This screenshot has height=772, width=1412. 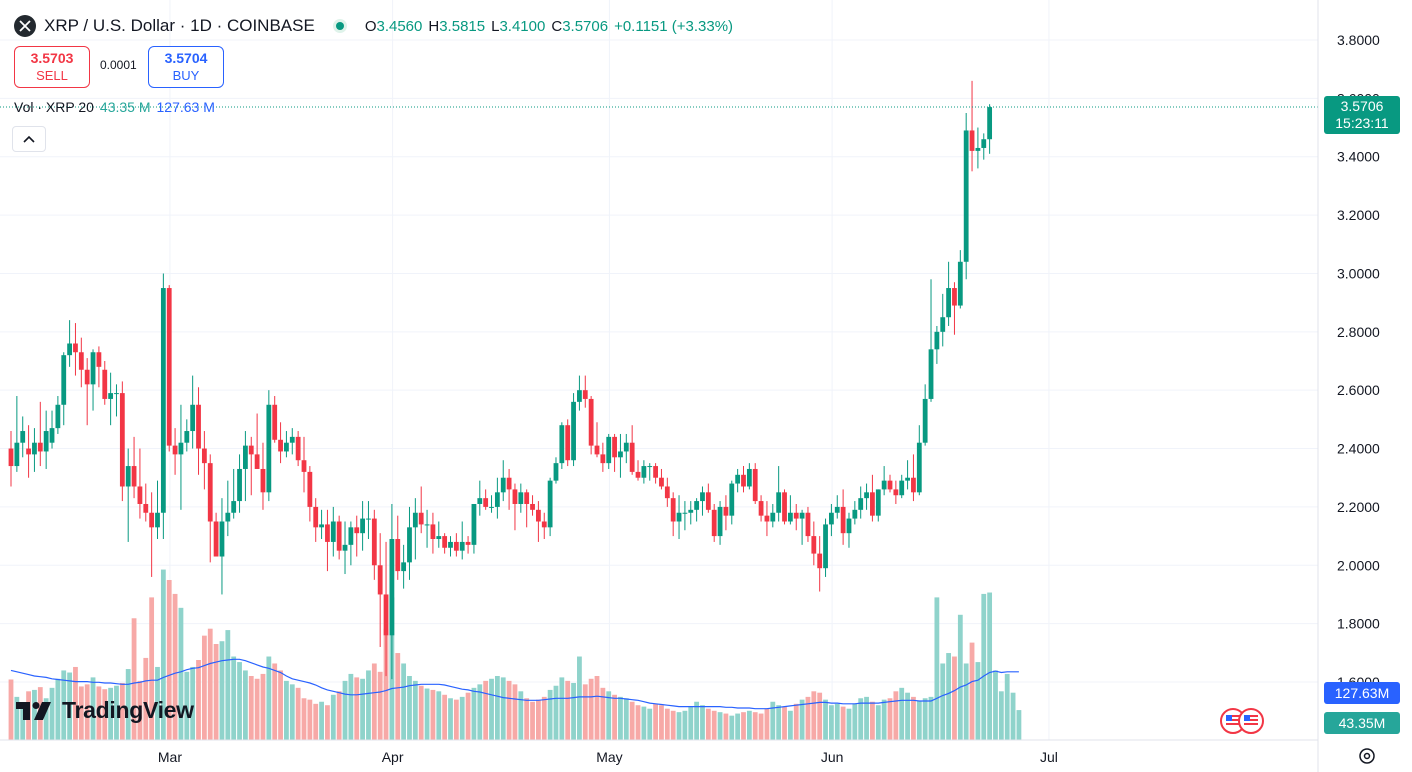 What do you see at coordinates (1358, 624) in the screenshot?
I see `price-tick-label: 1.8000` at bounding box center [1358, 624].